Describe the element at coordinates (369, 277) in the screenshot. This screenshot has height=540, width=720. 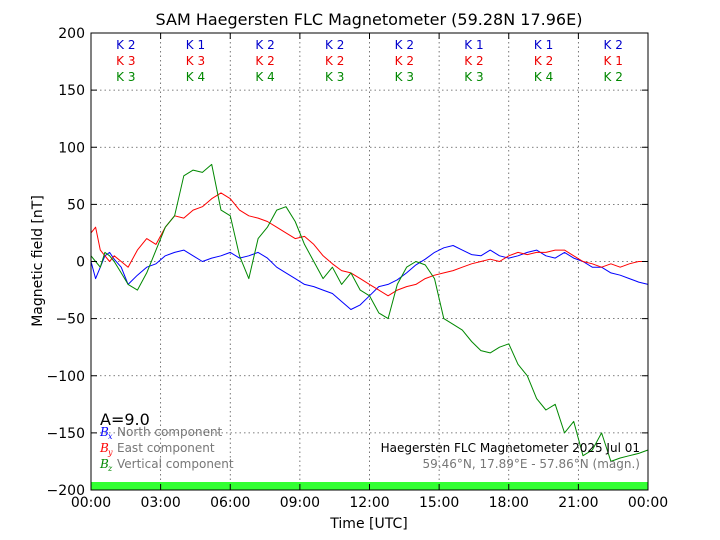
I see `series-line-x` at that location.